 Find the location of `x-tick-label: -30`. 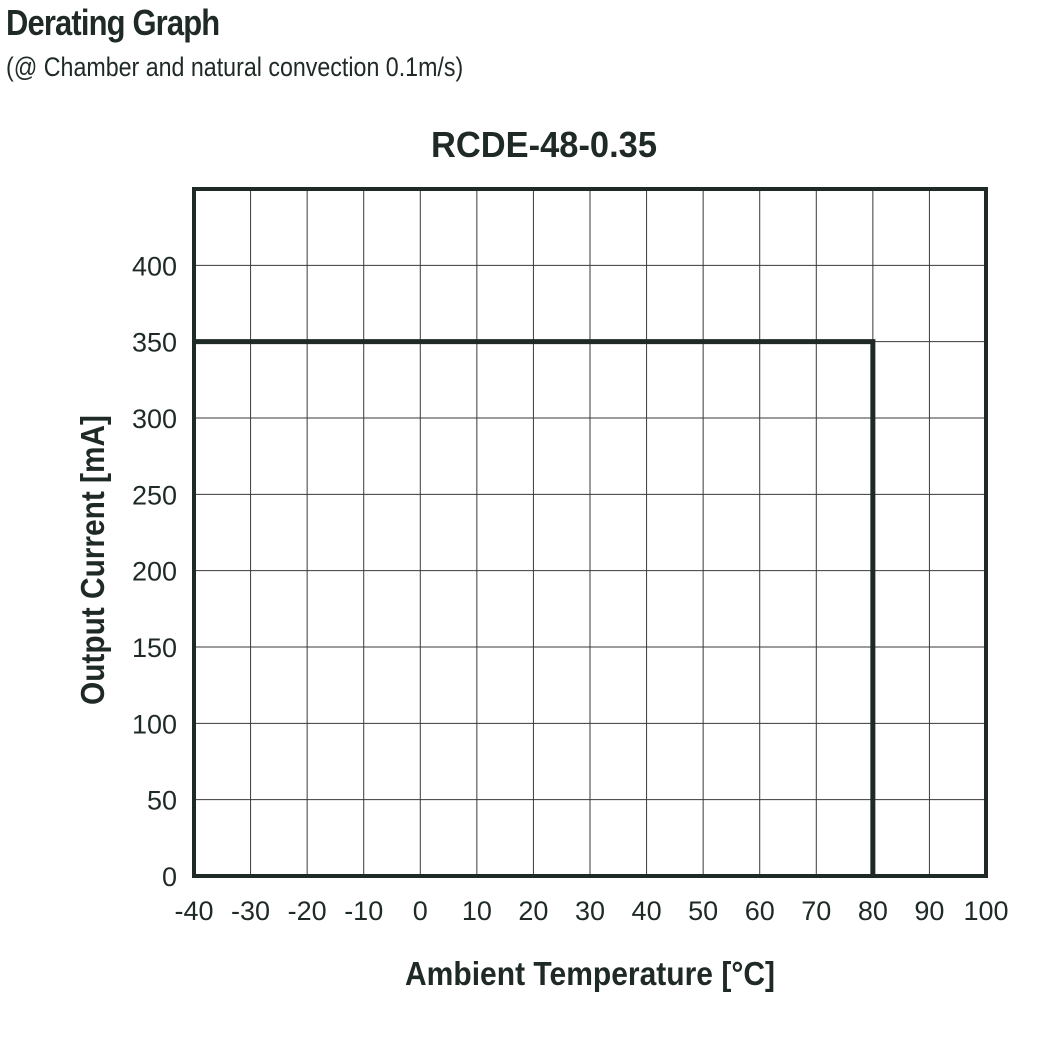

x-tick-label: -30 is located at coordinates (250, 911).